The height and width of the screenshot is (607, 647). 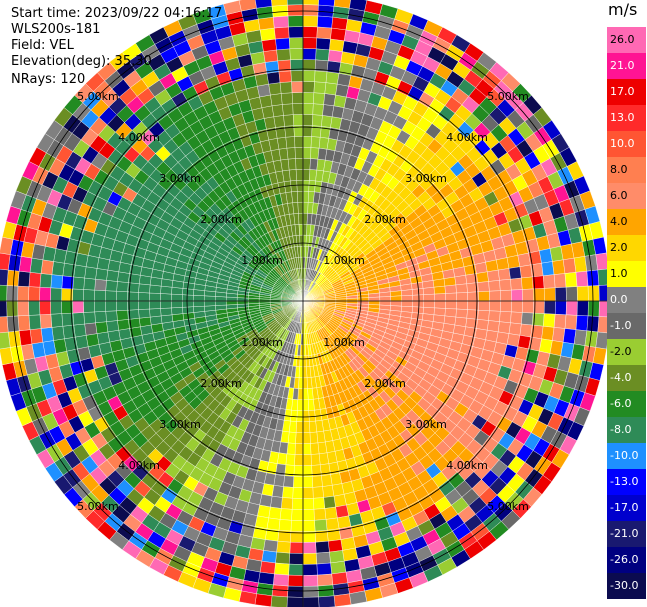 What do you see at coordinates (139, 137) in the screenshot?
I see `range-ring-label: 4.00km` at bounding box center [139, 137].